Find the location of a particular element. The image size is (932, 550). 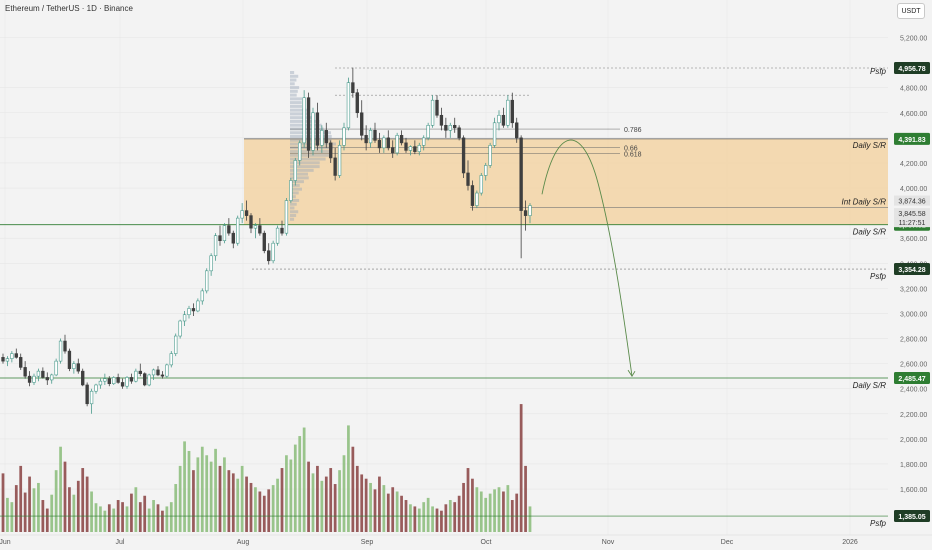

y-tick-label: 2,600.00 is located at coordinates (913, 365).